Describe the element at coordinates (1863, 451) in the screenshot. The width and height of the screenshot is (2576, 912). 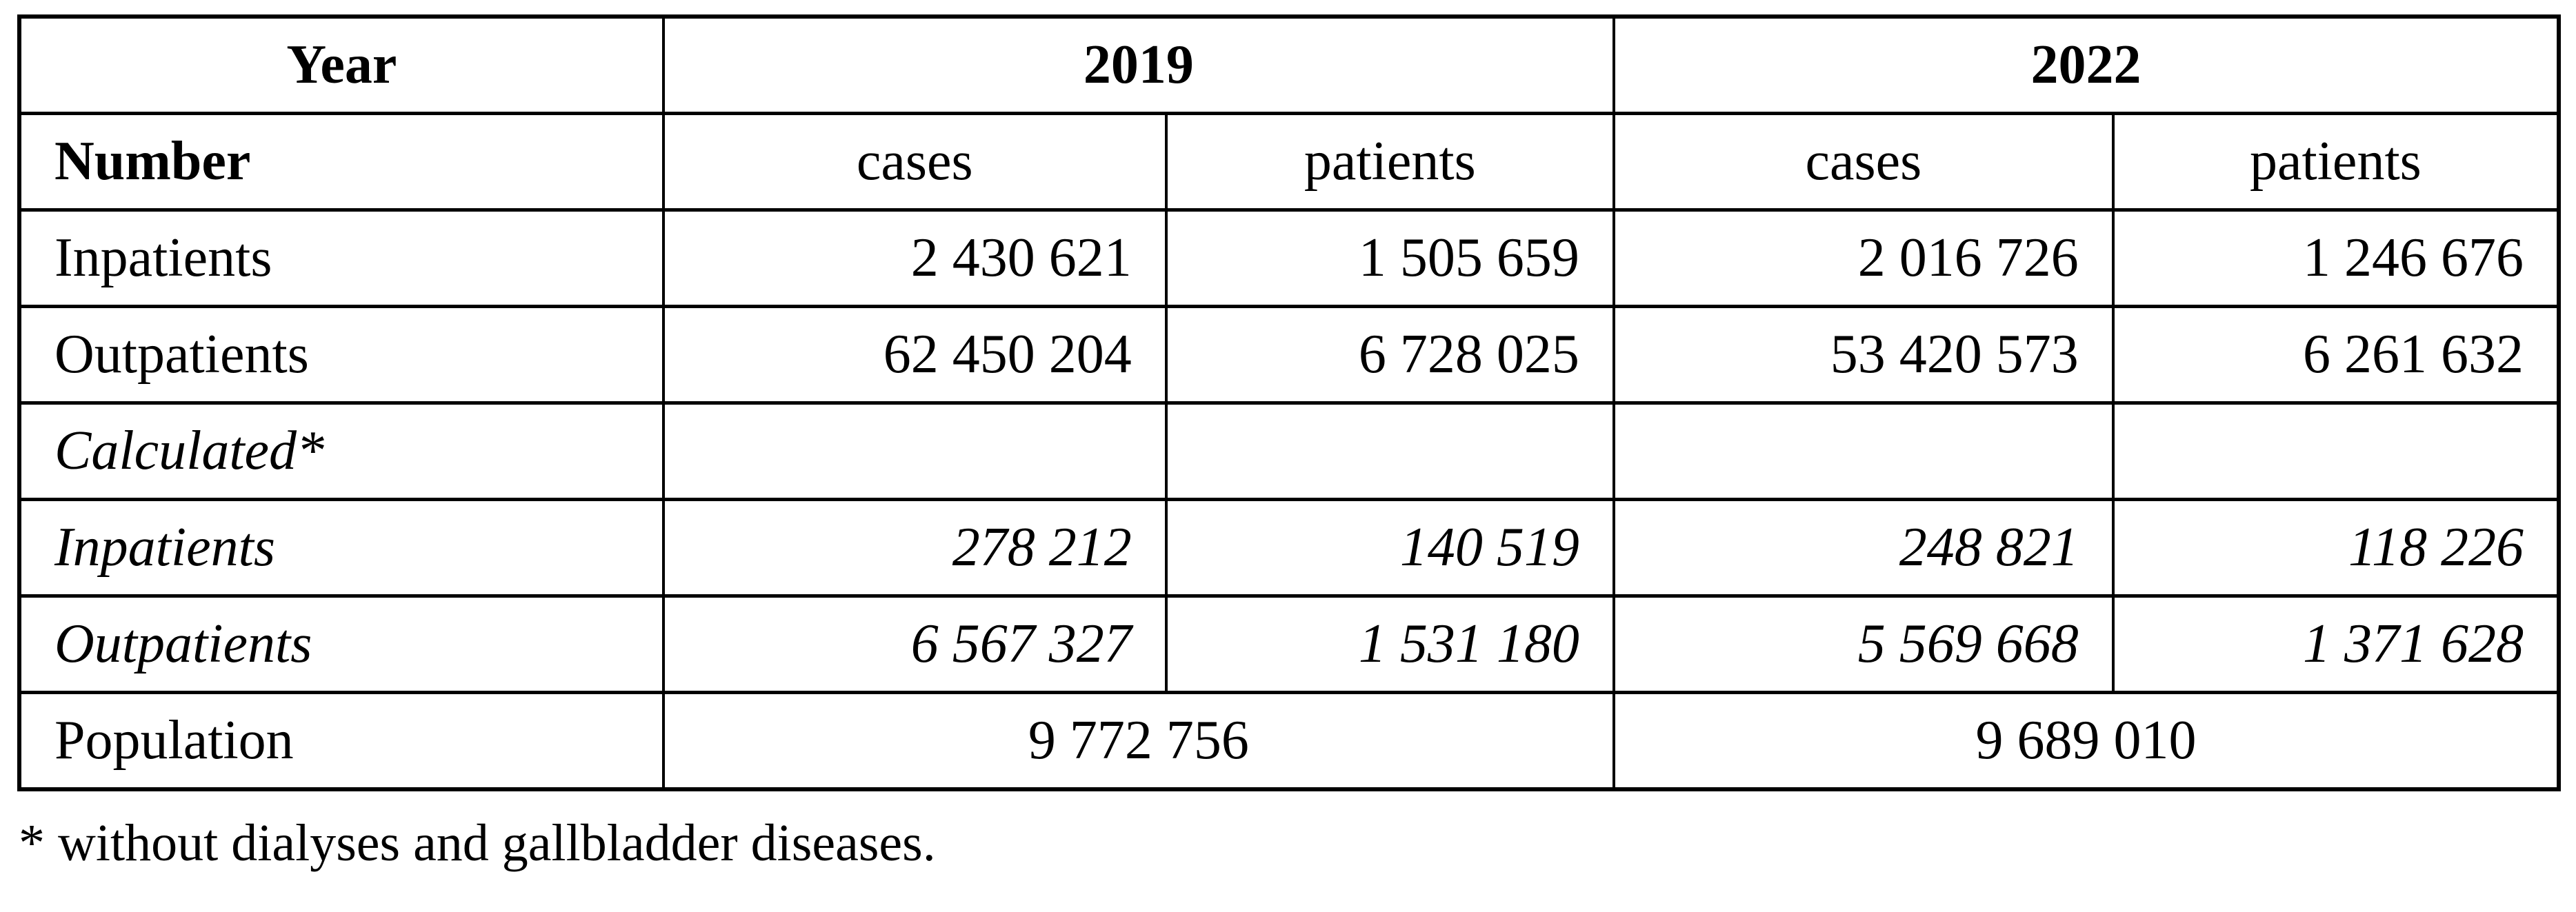
I see `value-cell-2022-cases` at that location.